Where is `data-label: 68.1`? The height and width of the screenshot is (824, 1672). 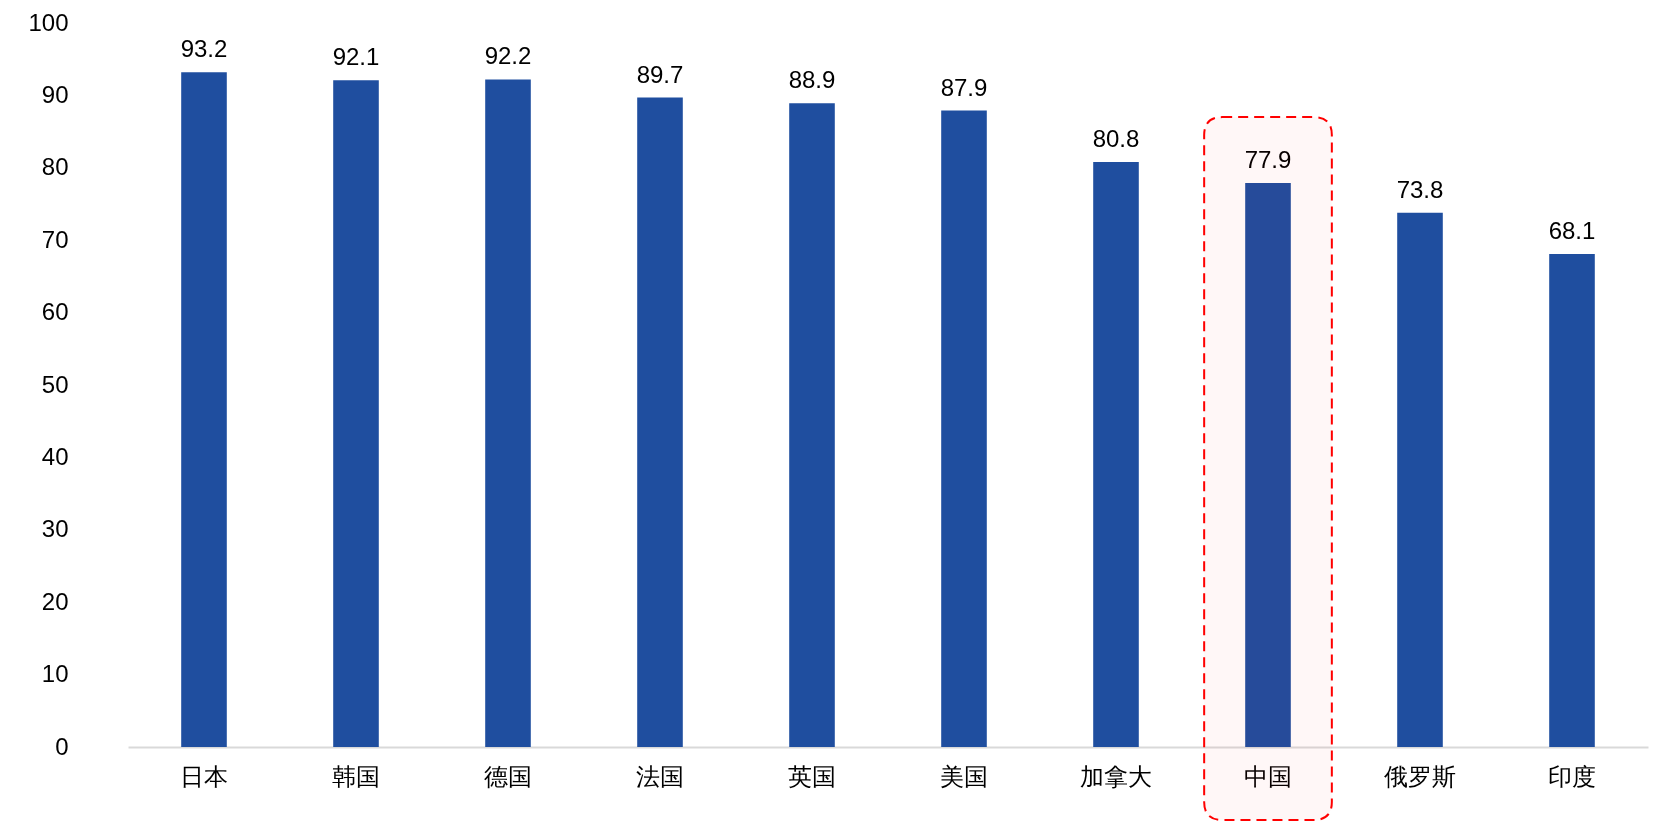 data-label: 68.1 is located at coordinates (1572, 230).